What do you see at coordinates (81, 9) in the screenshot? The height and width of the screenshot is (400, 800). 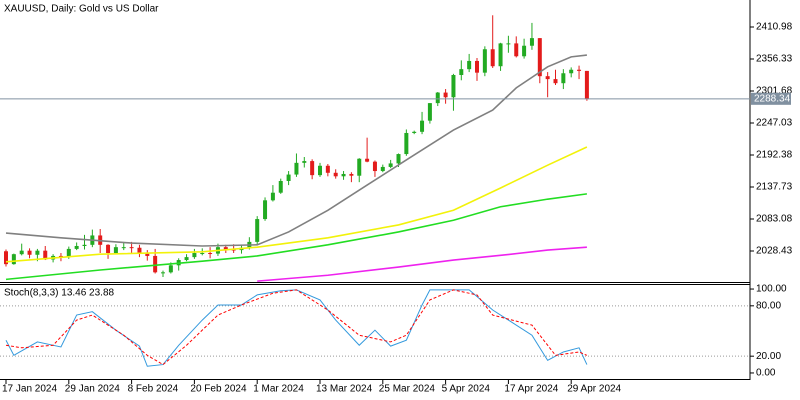 I see `chart-title: XAUUSD, Daily: Gold vs US Dollar` at bounding box center [81, 9].